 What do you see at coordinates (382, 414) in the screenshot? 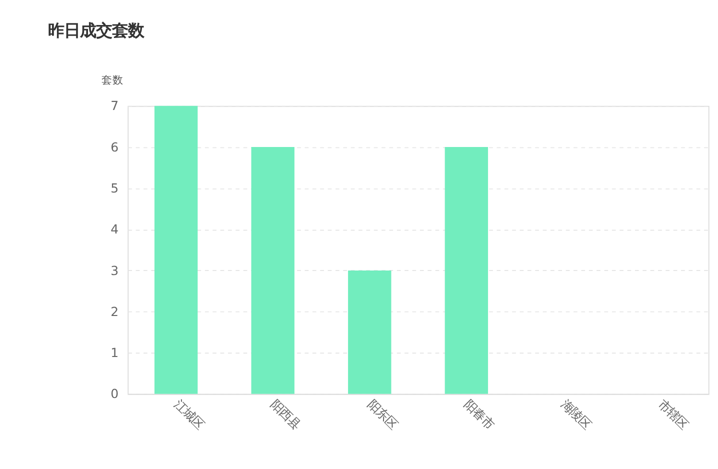
I see `x-tick-label: 阳东区` at bounding box center [382, 414].